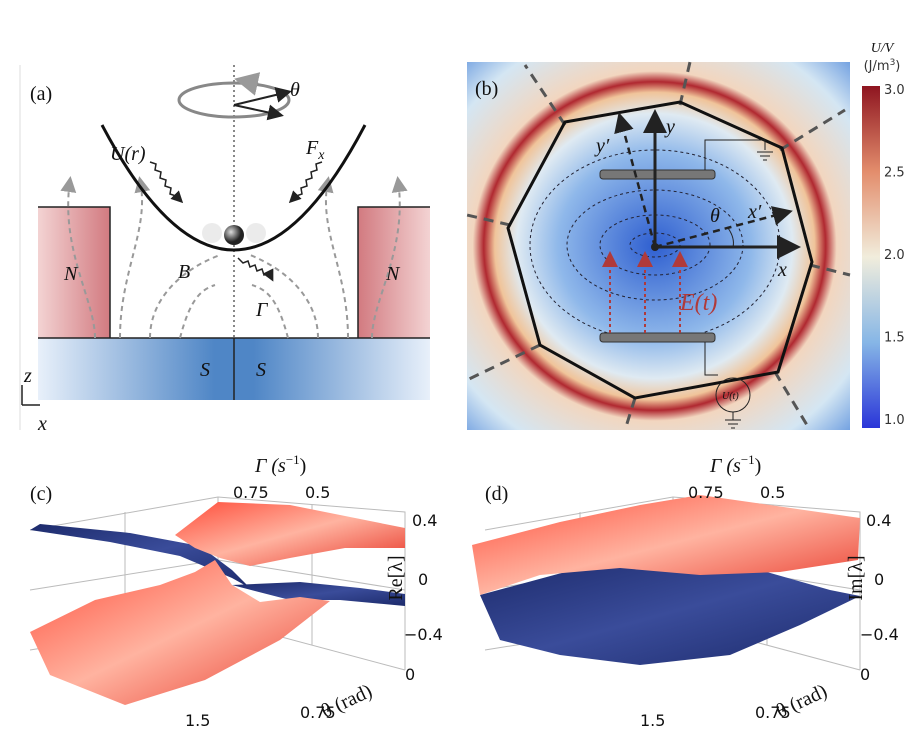 Image resolution: width=913 pixels, height=734 pixels. What do you see at coordinates (41, 94) in the screenshot?
I see `panel-label: (a)` at bounding box center [41, 94].